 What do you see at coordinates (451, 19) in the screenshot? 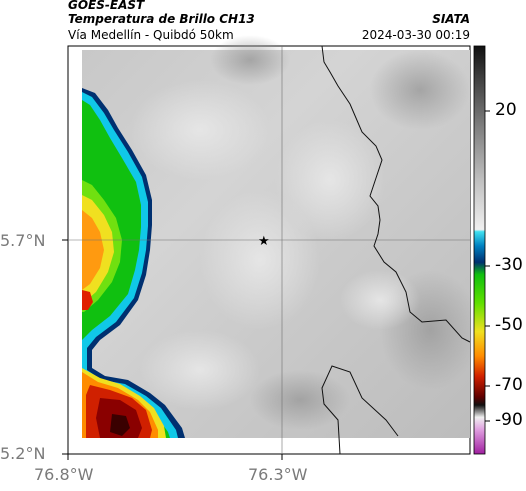
I see `agency-label: SIATA` at bounding box center [451, 19].